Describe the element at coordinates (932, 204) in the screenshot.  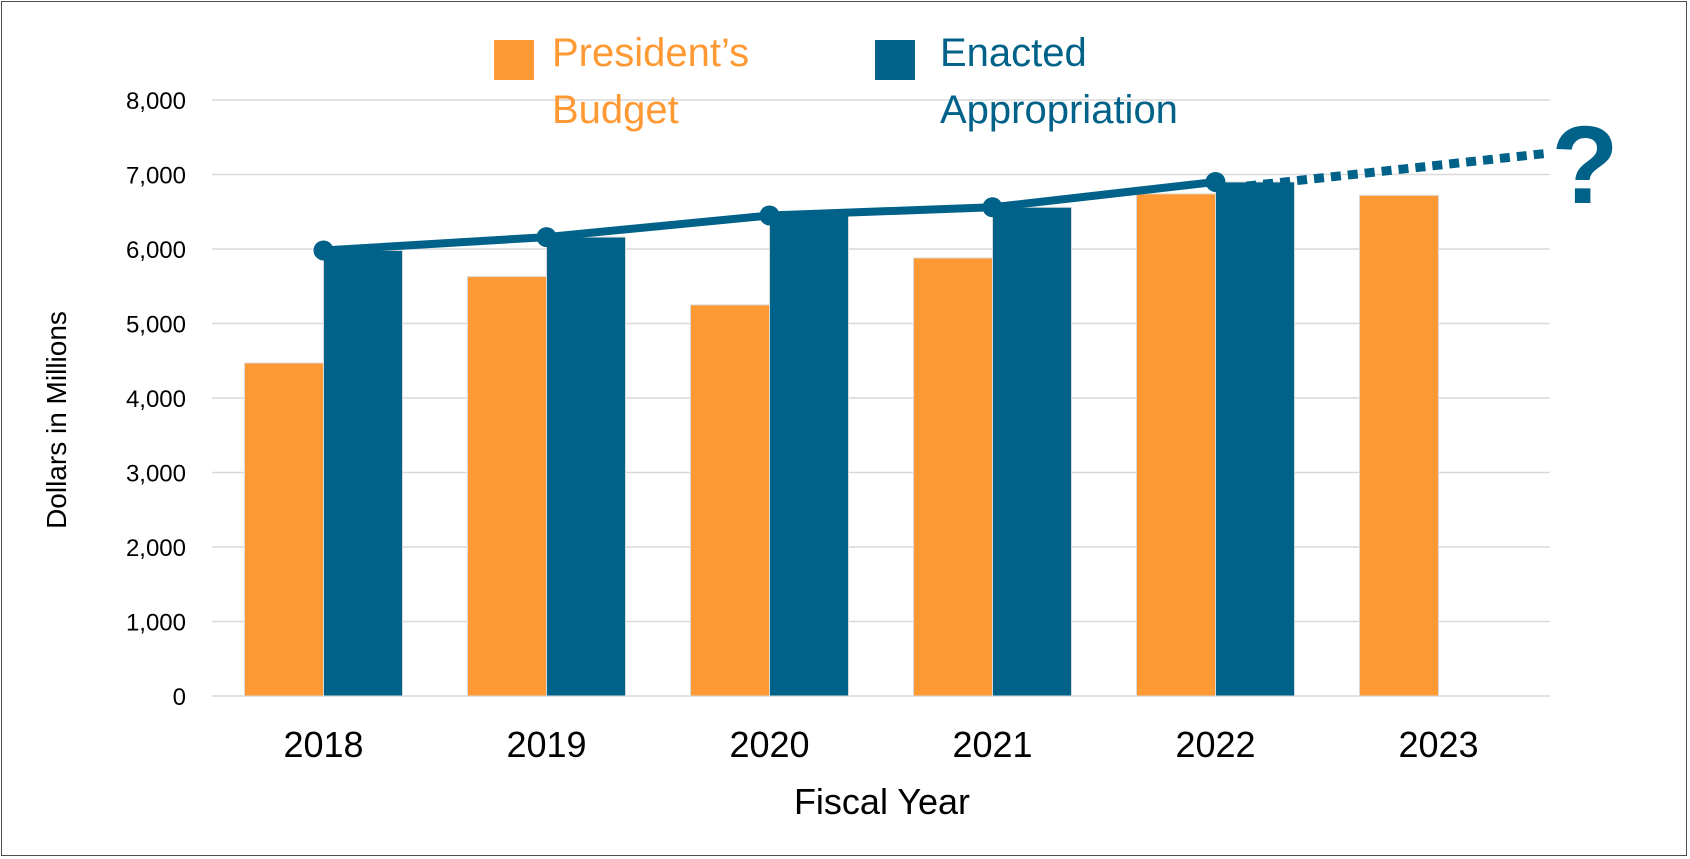
I see `trend-line` at that location.